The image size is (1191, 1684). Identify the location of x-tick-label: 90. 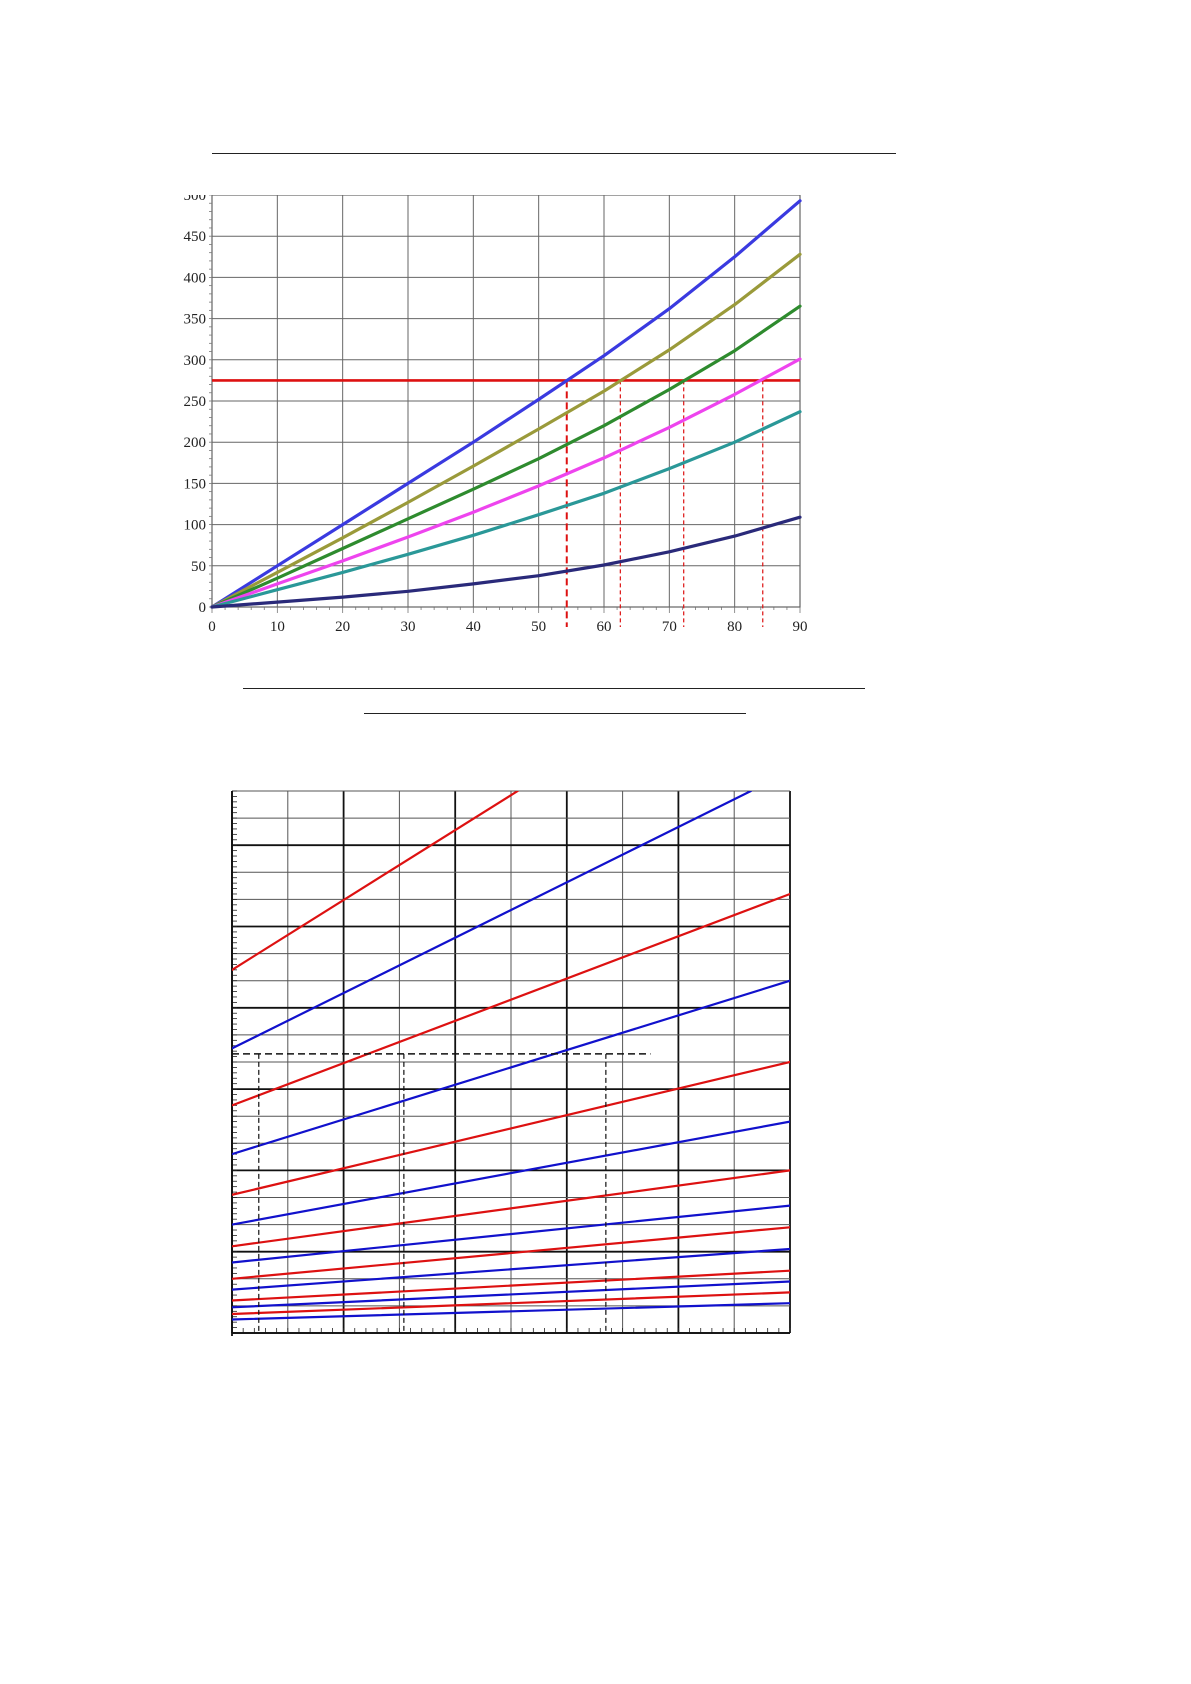
(800, 627).